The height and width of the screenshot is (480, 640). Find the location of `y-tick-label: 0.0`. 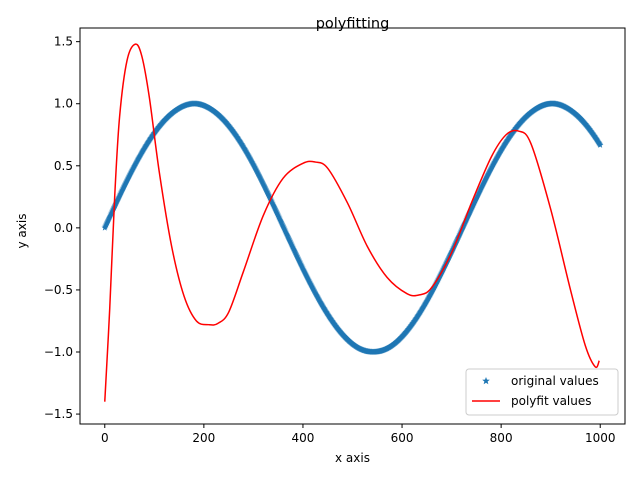

y-tick-label: 0.0 is located at coordinates (63, 228).